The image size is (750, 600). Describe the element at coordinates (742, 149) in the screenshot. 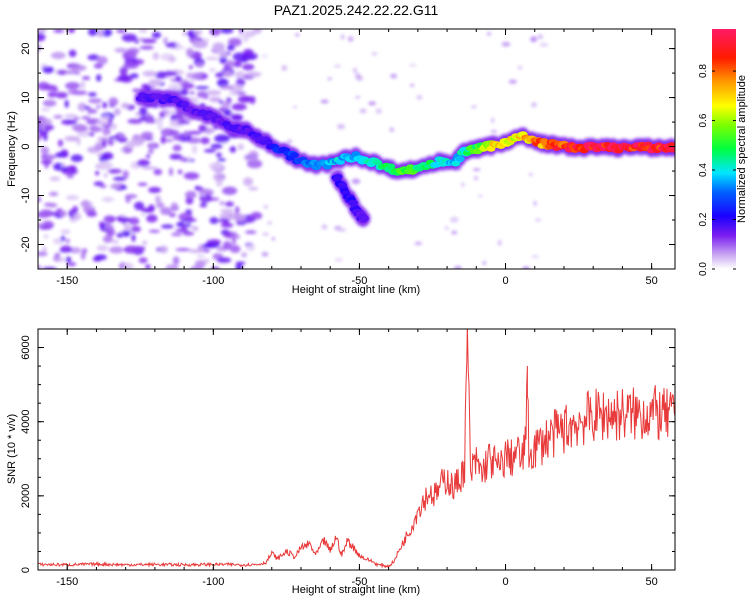

I see `colorbar-label: Normalized spectral amplitude` at that location.